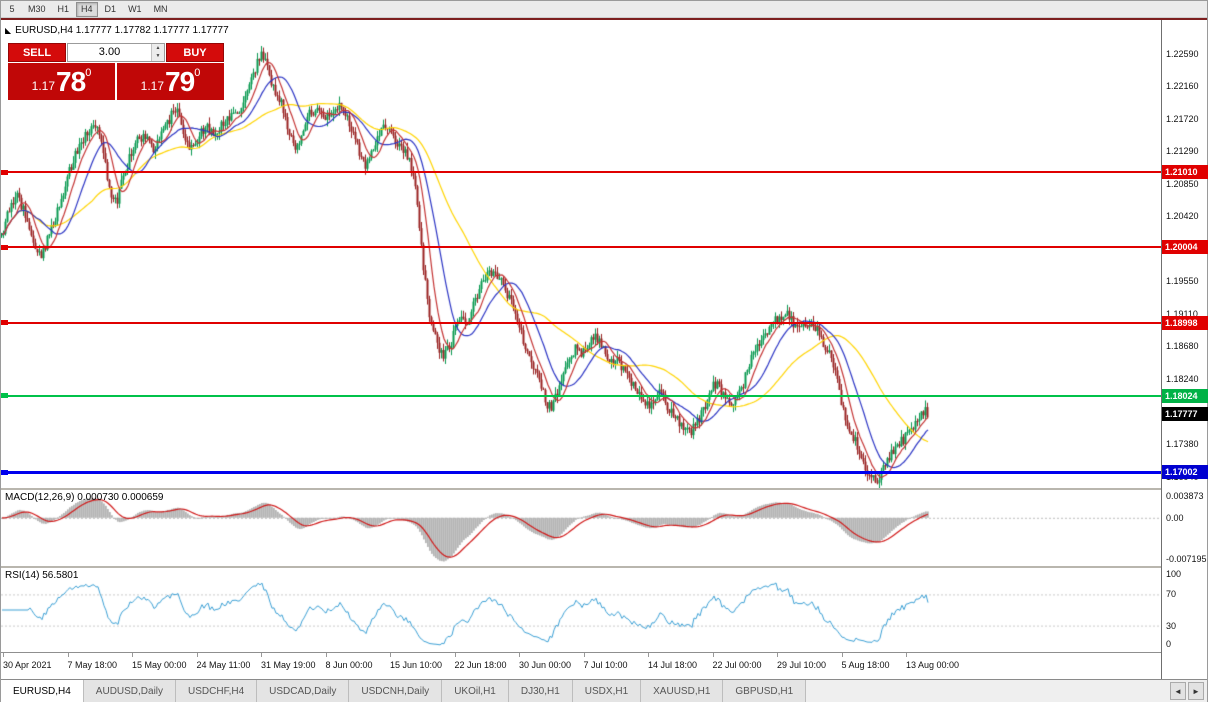  I want to click on time-axis-label: 8 Jun 00:00, so click(349, 665).